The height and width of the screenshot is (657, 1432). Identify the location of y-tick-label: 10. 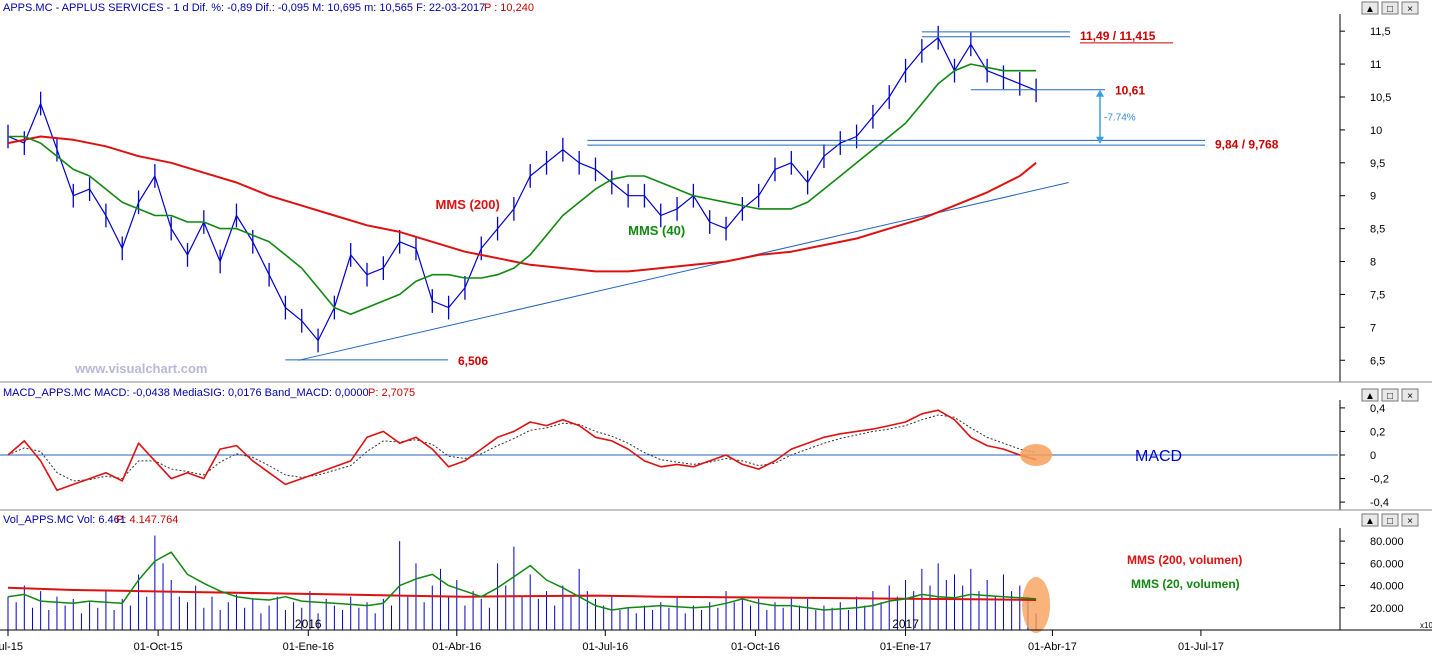
(1376, 131).